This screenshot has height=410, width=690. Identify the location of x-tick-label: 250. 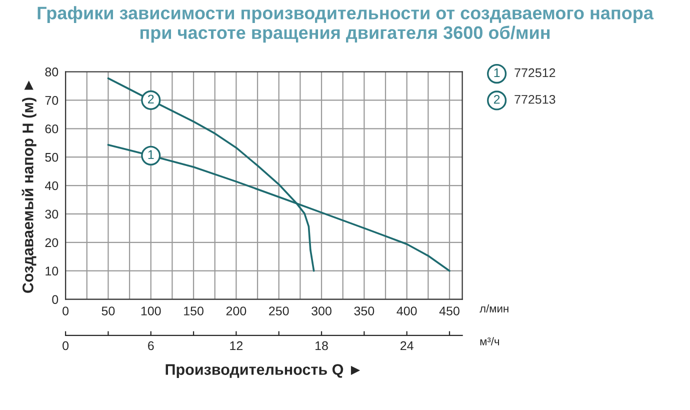
(279, 311).